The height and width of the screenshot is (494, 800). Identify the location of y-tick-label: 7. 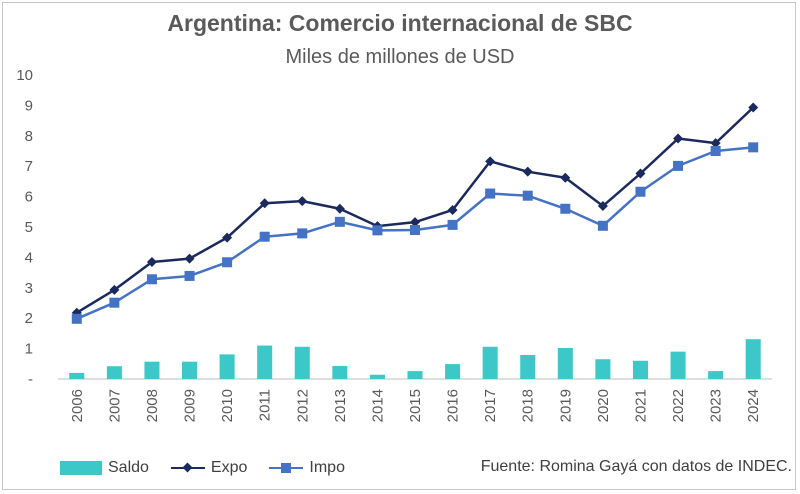
(29, 166).